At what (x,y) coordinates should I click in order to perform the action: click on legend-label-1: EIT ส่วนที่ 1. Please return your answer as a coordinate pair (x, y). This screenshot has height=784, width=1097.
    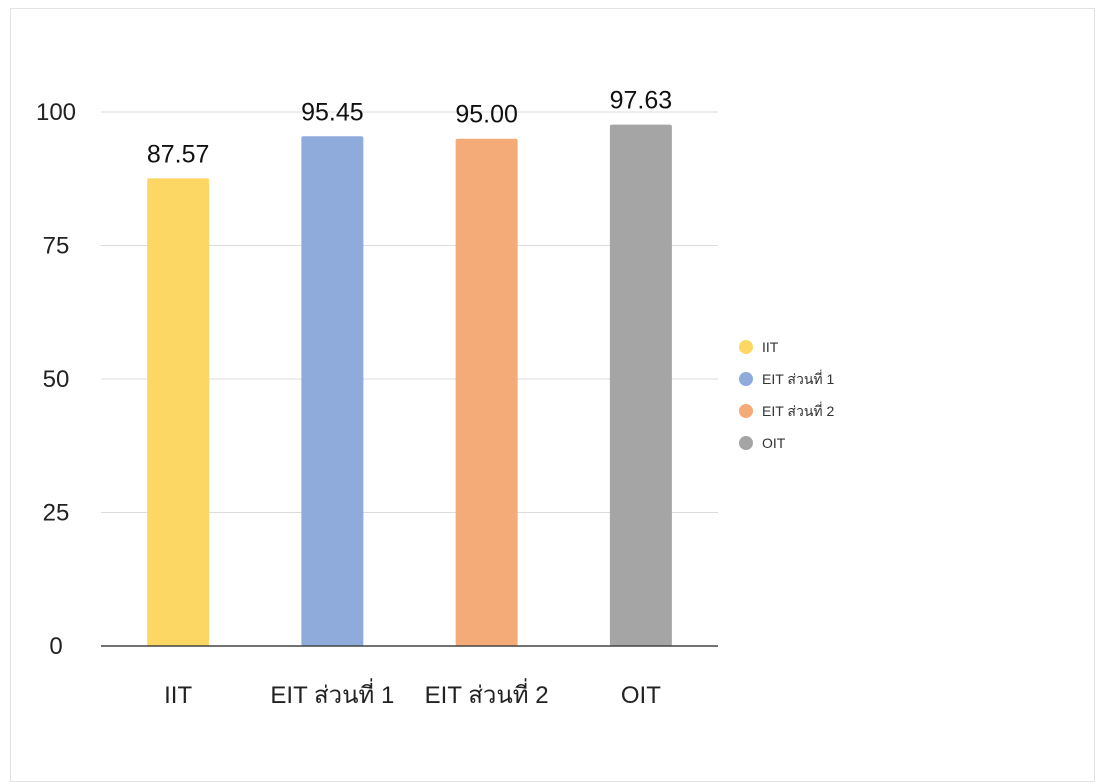
    Looking at the image, I should click on (798, 378).